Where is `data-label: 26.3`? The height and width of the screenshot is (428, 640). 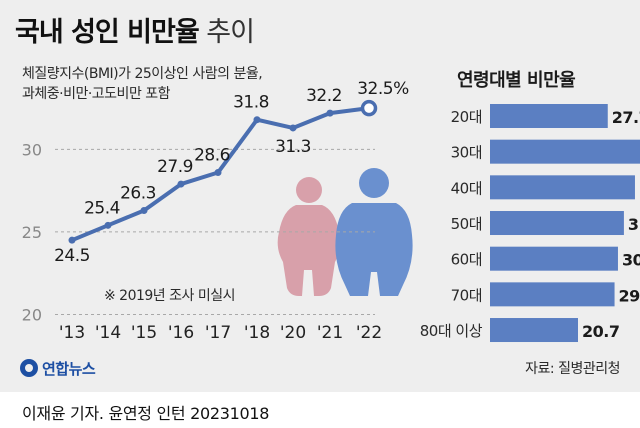
data-label: 26.3 is located at coordinates (138, 193).